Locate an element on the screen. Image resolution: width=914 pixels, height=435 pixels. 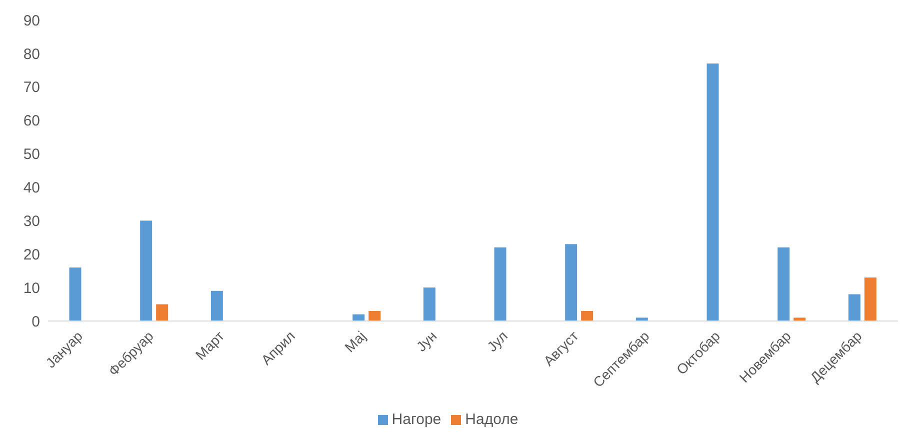
y-tick-label: 10 is located at coordinates (31, 288).